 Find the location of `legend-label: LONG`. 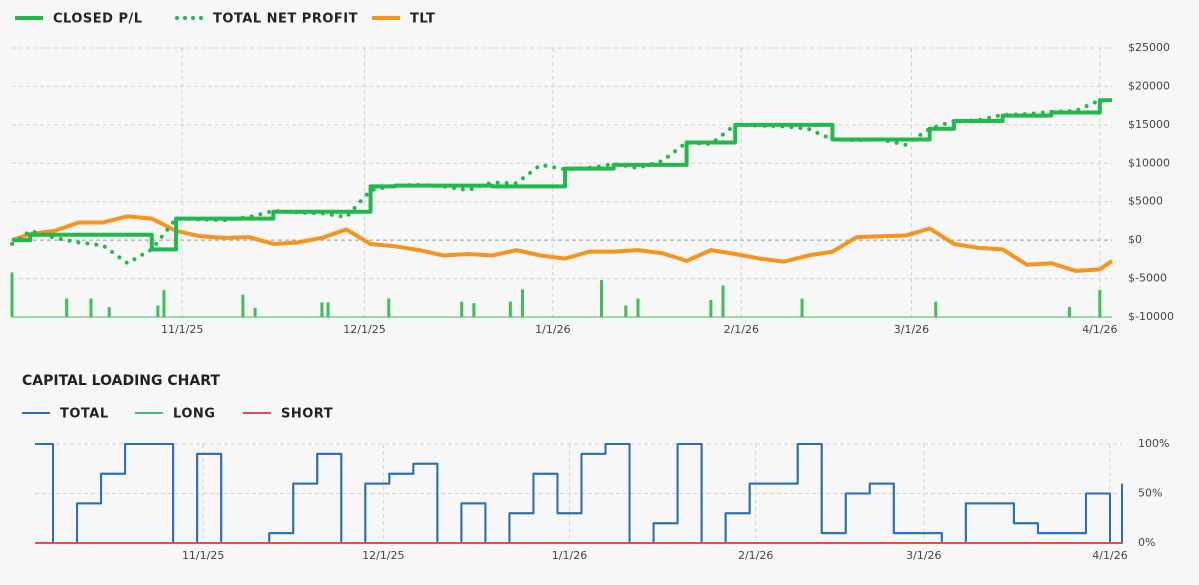

legend-label: LONG is located at coordinates (194, 414).